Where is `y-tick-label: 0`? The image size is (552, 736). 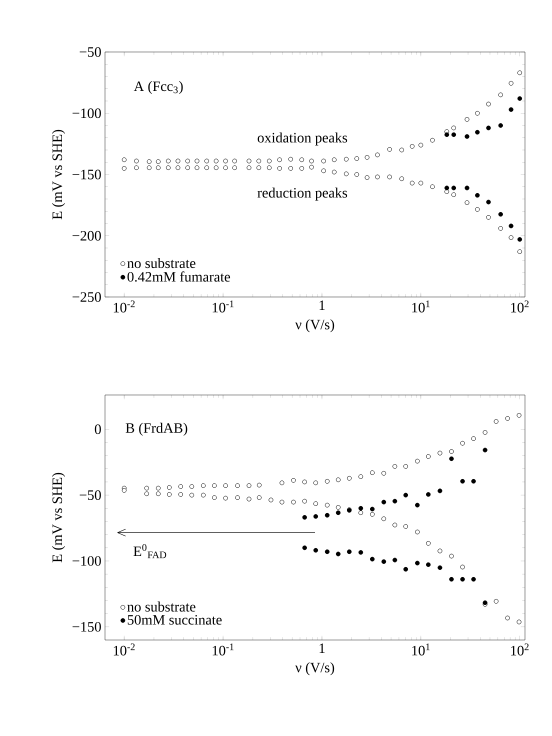
y-tick-label: 0 is located at coordinates (97, 429).